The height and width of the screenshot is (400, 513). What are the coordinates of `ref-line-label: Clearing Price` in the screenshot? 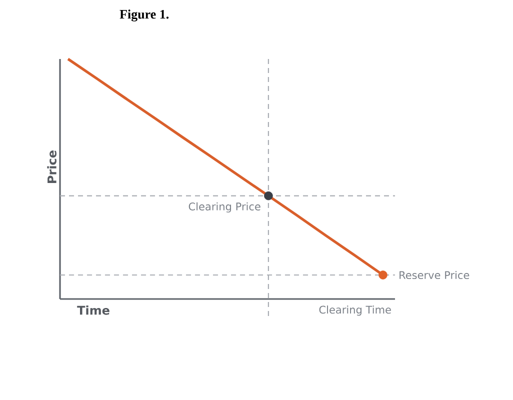 It's located at (224, 207).